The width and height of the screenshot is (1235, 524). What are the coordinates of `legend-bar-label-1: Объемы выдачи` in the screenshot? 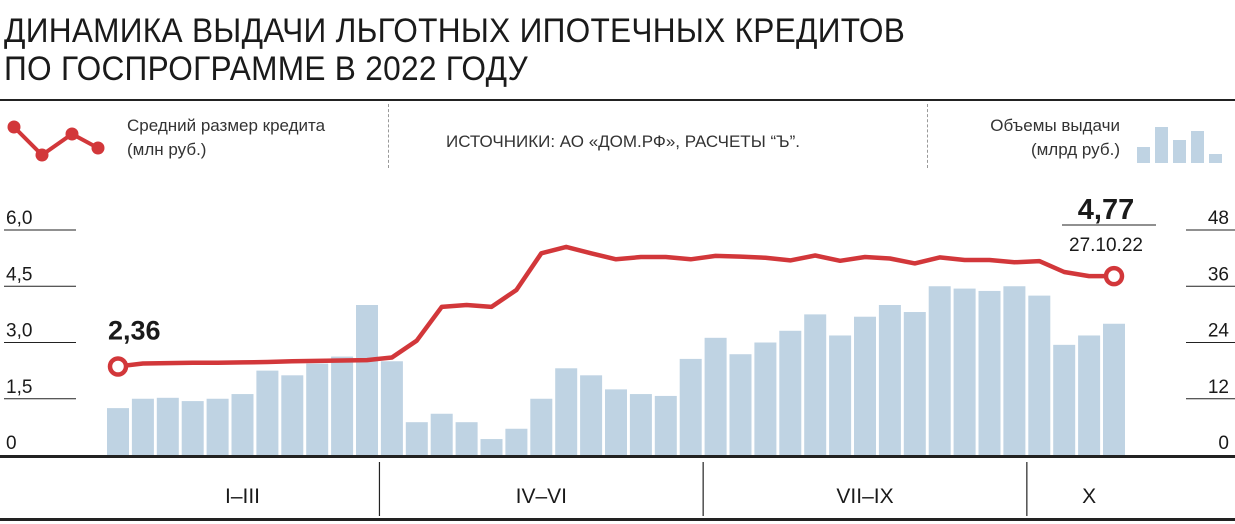 It's located at (1055, 125).